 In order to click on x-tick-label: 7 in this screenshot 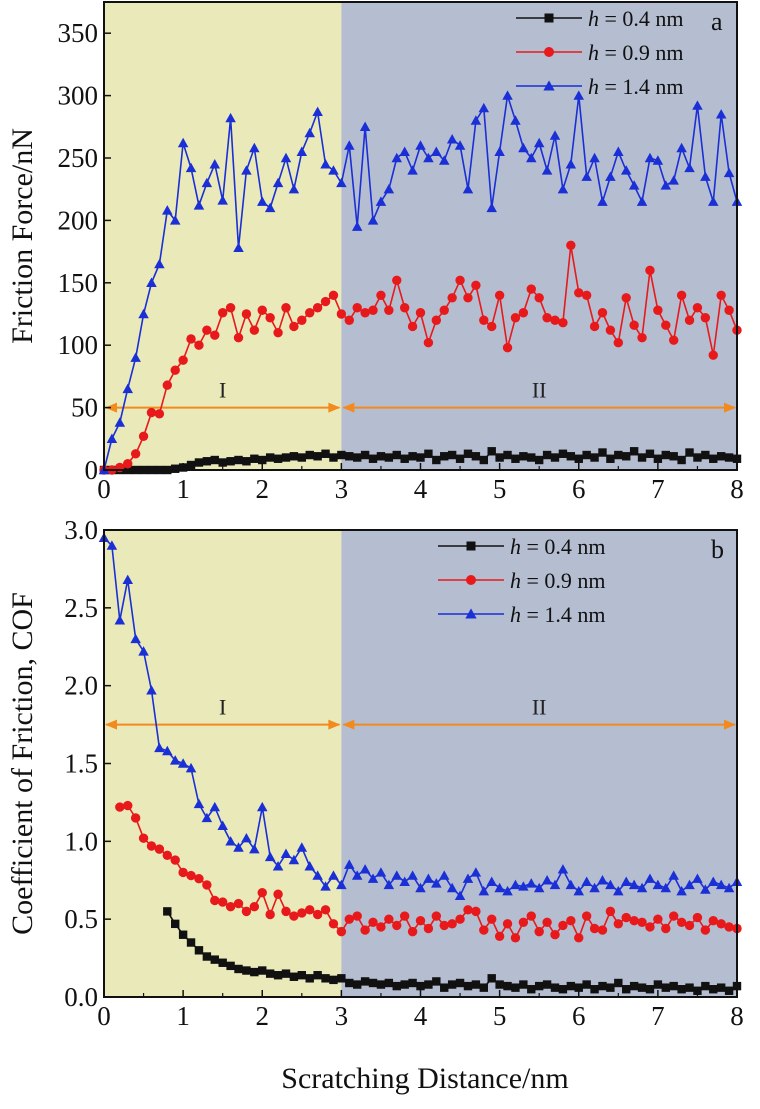, I will do `click(658, 489)`.